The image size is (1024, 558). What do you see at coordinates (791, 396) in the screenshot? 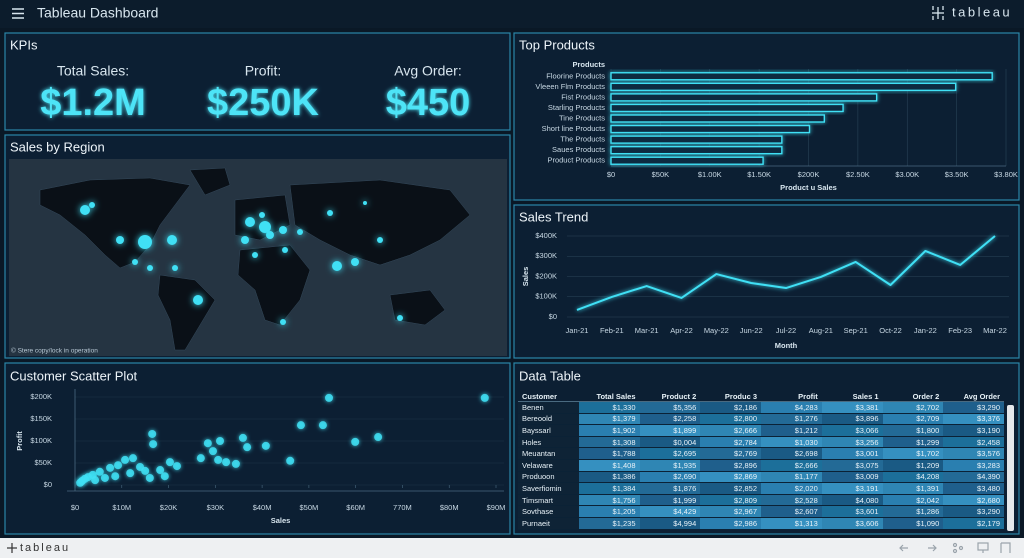
I see `column-header: Profit` at bounding box center [791, 396].